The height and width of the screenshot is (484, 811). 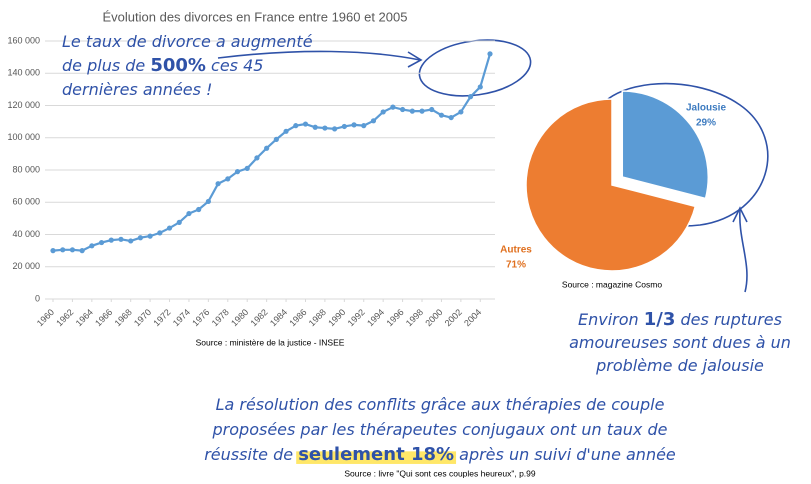 I want to click on x-tick-label: 1968, so click(x=123, y=317).